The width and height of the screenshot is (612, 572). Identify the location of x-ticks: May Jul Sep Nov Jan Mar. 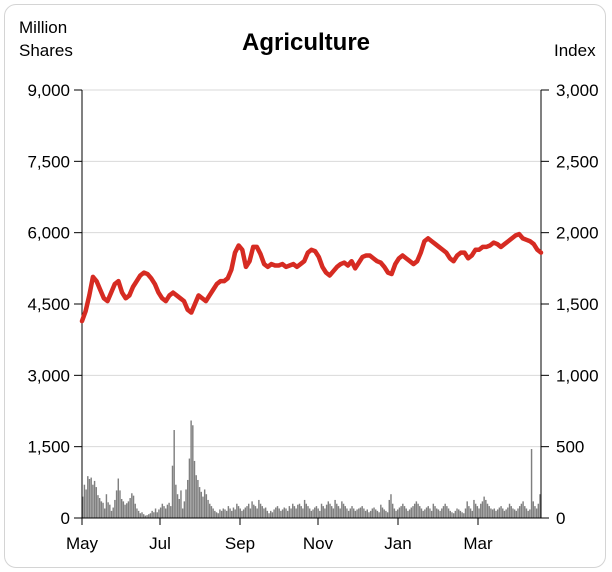
(279, 535).